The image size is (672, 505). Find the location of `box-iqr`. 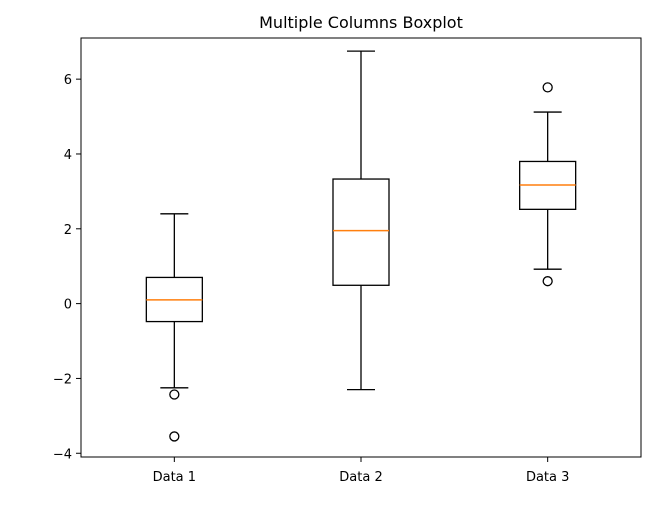

box-iqr is located at coordinates (361, 232).